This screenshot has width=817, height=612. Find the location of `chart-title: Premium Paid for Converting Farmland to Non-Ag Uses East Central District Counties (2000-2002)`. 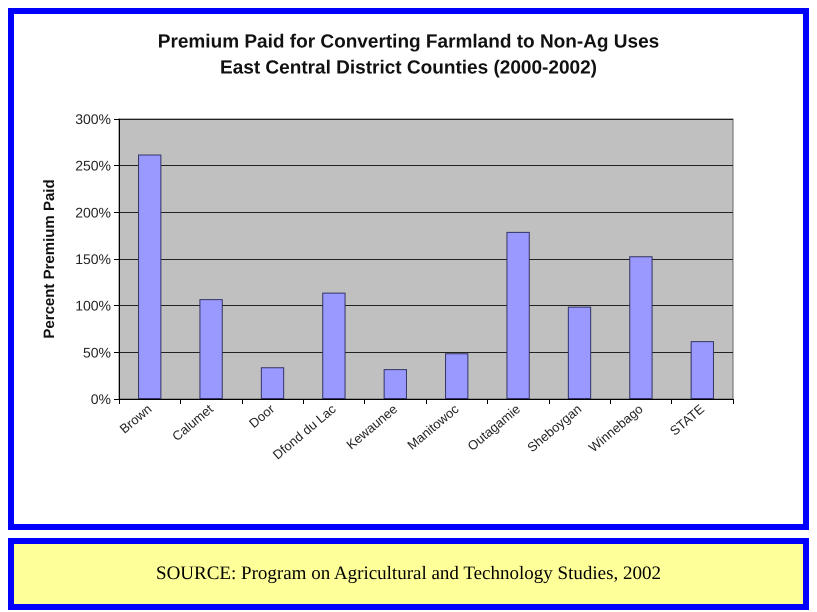

chart-title: Premium Paid for Converting Farmland to Non-Ag Uses East Central District Counties (2000-2002) is located at coordinates (409, 55).